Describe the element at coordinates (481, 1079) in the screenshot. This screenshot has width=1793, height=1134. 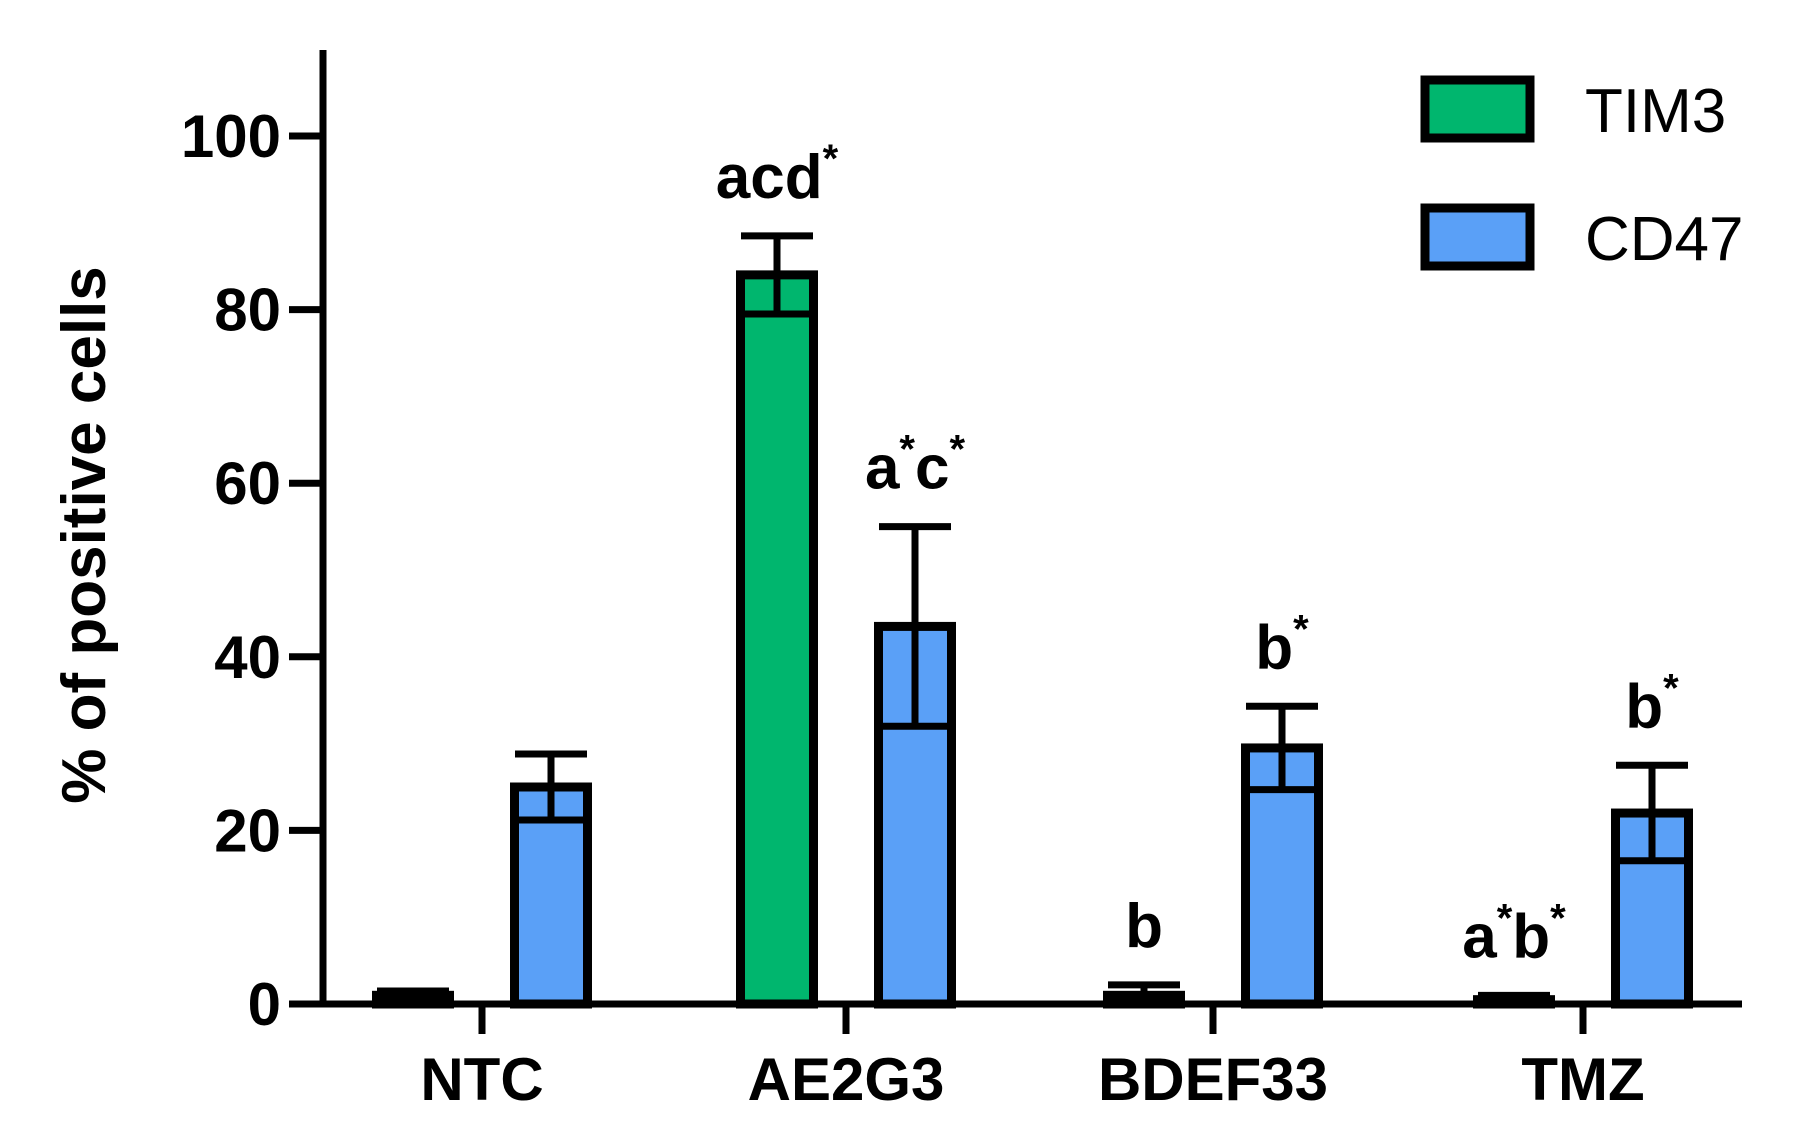
I see `x-tick-label-ntc: NTC` at that location.